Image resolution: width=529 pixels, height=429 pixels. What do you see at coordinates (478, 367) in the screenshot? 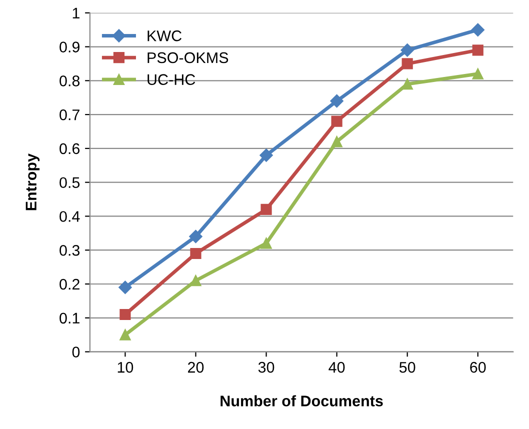
I see `x-tick-label: 60` at bounding box center [478, 367].